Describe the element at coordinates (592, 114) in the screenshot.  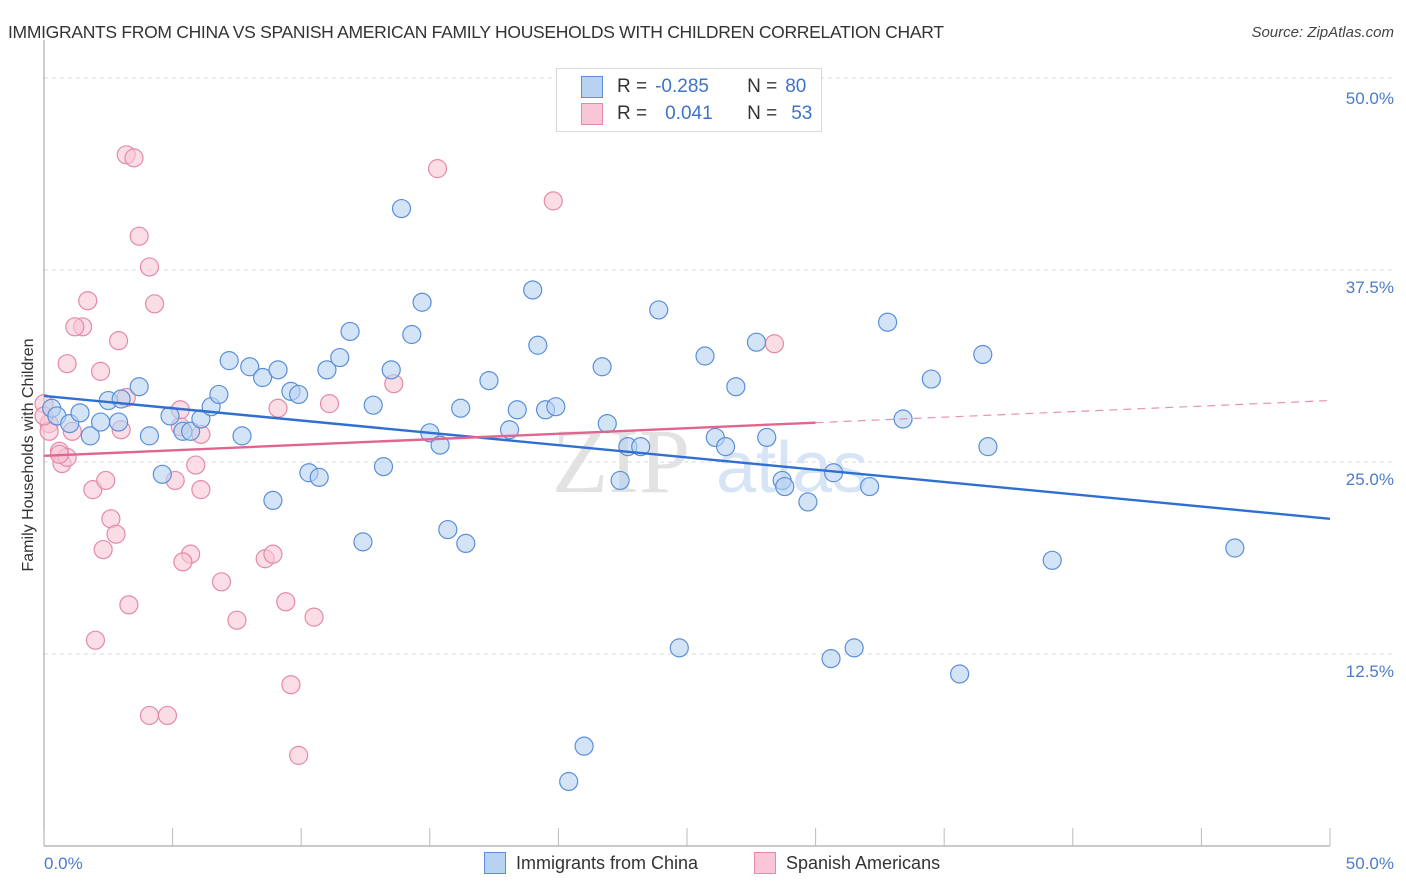
I see `legend-swatch-spanish` at that location.